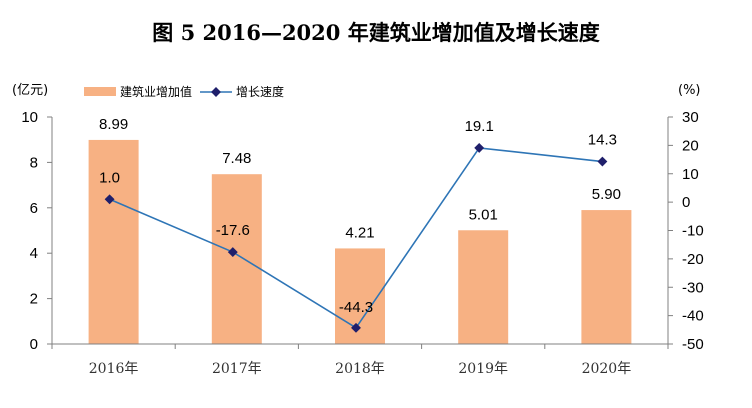 Image resolution: width=752 pixels, height=408 pixels. I want to click on bar-value-label: 8.99, so click(113, 124).